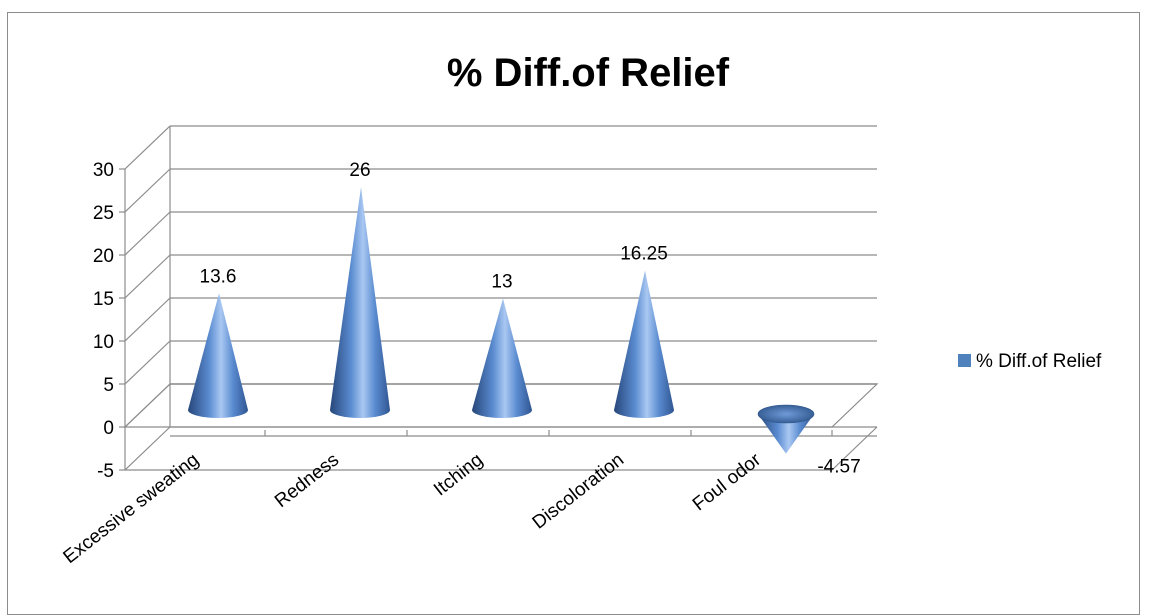 This screenshot has width=1149, height=616. What do you see at coordinates (108, 385) in the screenshot?
I see `y-tick-label: 5` at bounding box center [108, 385].